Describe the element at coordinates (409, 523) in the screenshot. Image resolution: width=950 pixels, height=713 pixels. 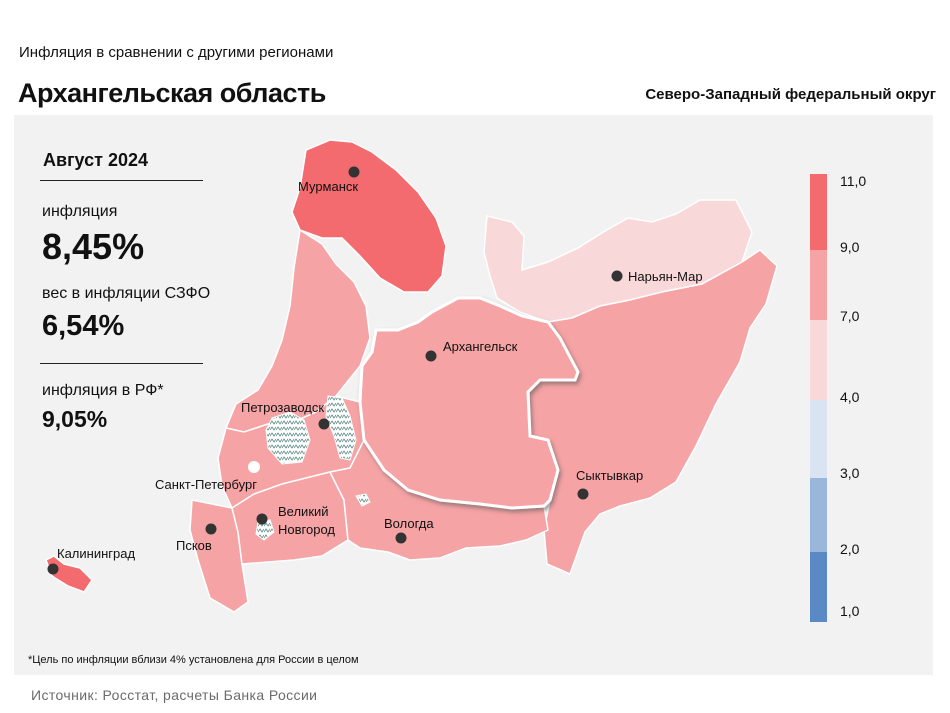
I see `city-label-vologda: Вологда` at that location.